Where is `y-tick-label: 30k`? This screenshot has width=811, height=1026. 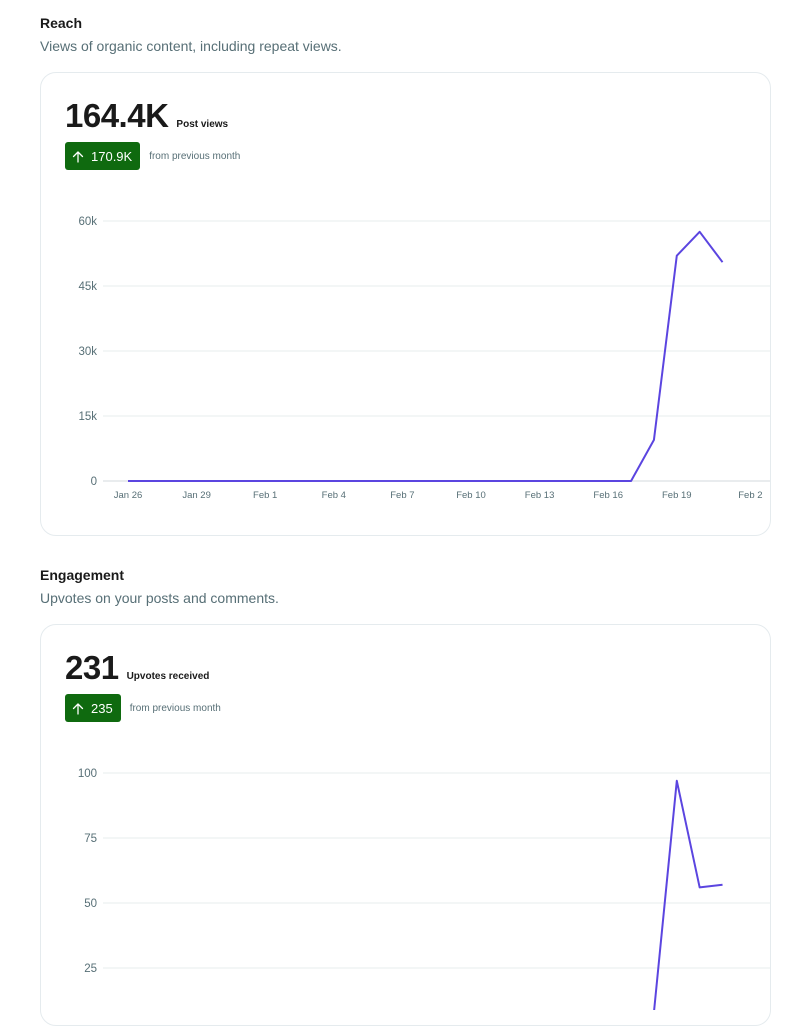 y-tick-label: 30k is located at coordinates (87, 352).